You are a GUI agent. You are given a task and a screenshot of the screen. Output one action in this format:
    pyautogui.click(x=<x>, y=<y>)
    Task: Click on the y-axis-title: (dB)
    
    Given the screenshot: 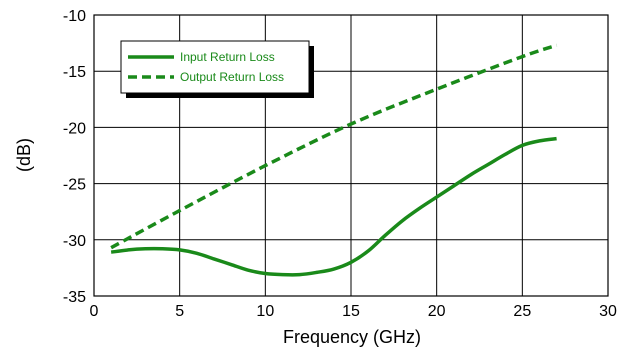 What is the action you would take?
    pyautogui.click(x=24, y=155)
    